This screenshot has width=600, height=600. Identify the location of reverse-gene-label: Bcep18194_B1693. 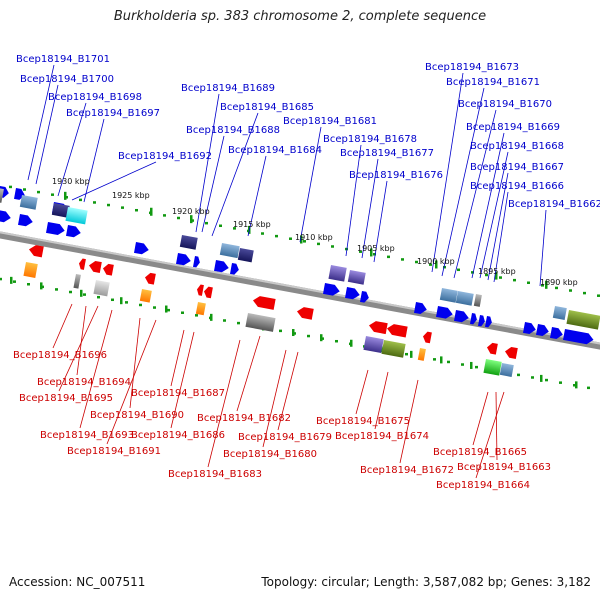
(87, 435).